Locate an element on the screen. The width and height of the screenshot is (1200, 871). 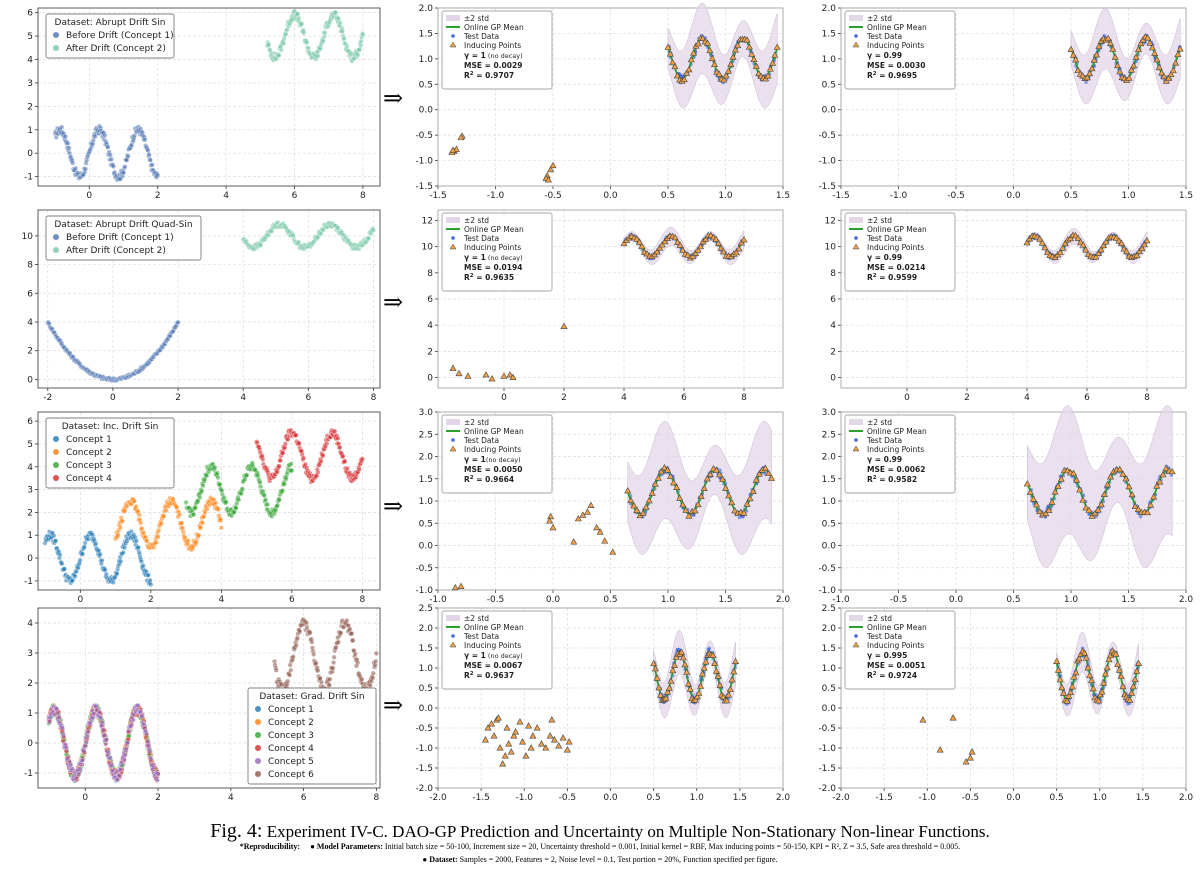
left-chart-1-xtick-label: 4 is located at coordinates (226, 196).